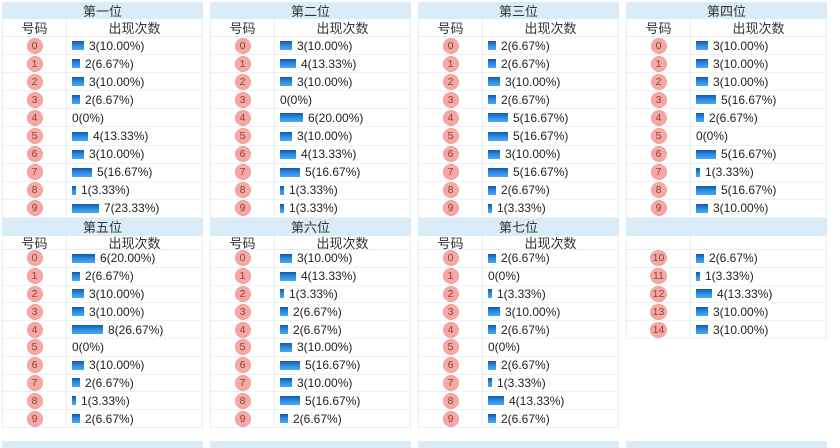  I want to click on table-row: 6 3(10.00%), so click(102, 365).